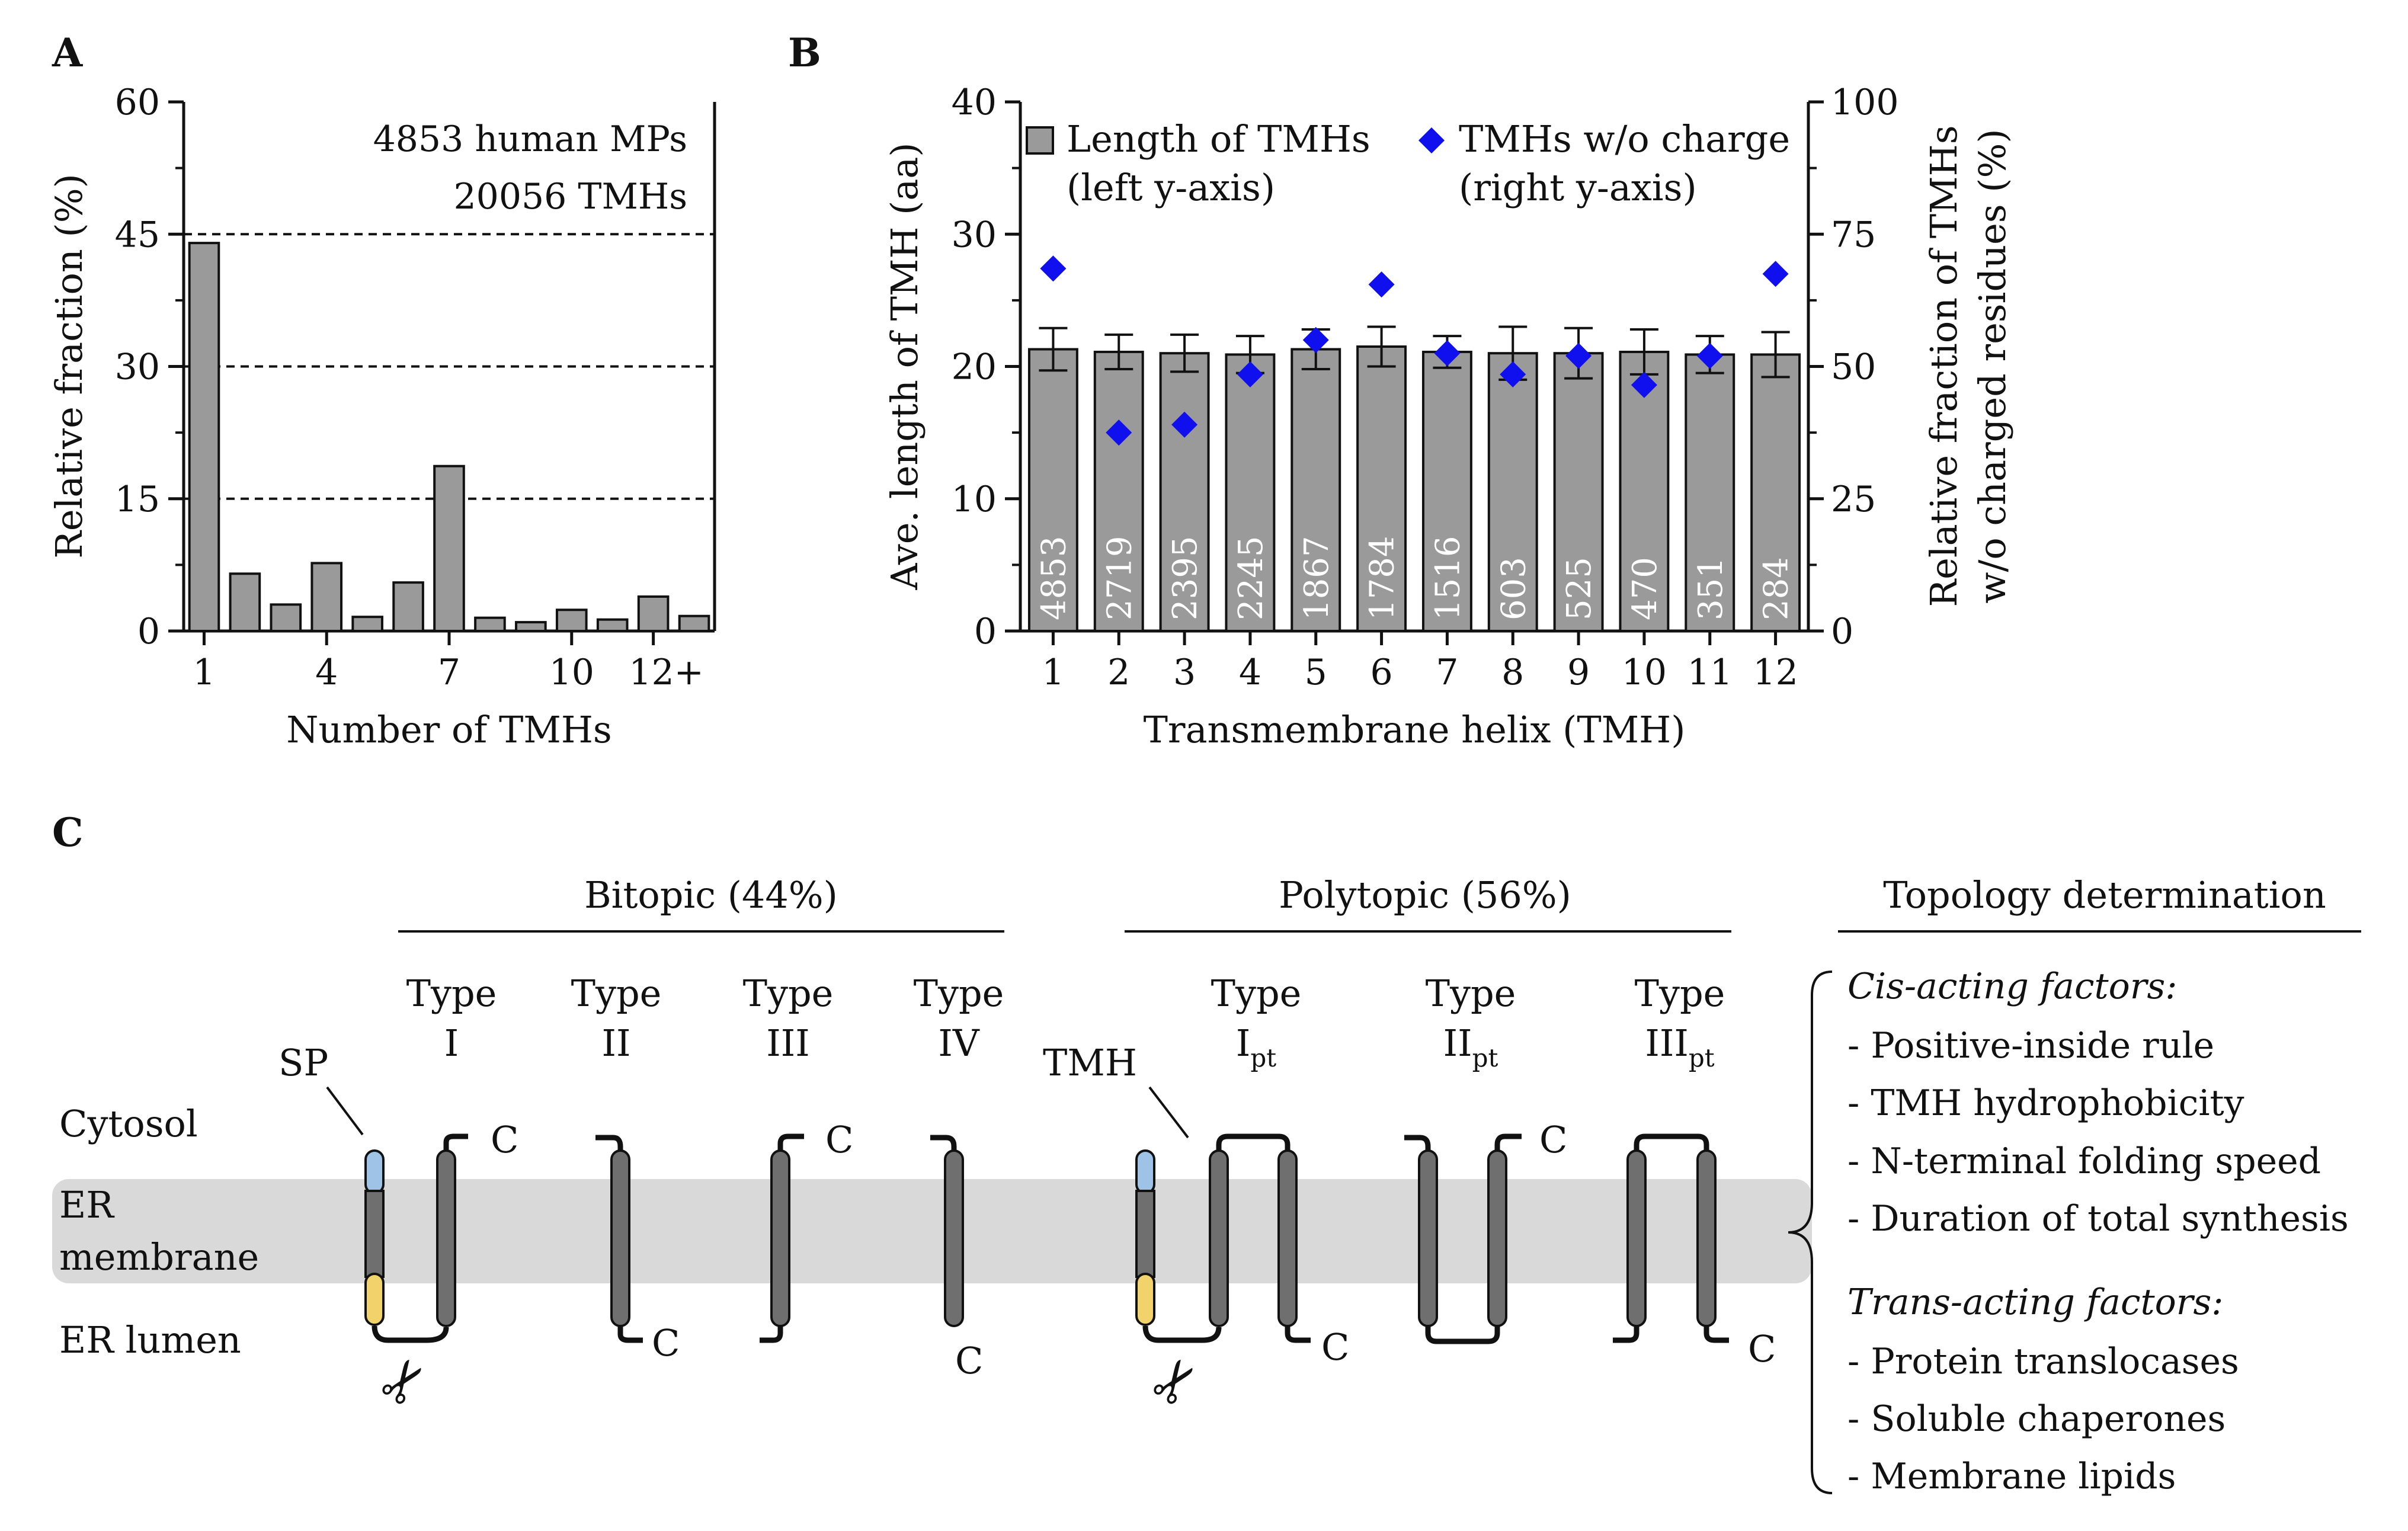  I want to click on type-i-sp-h-region, so click(374, 1234).